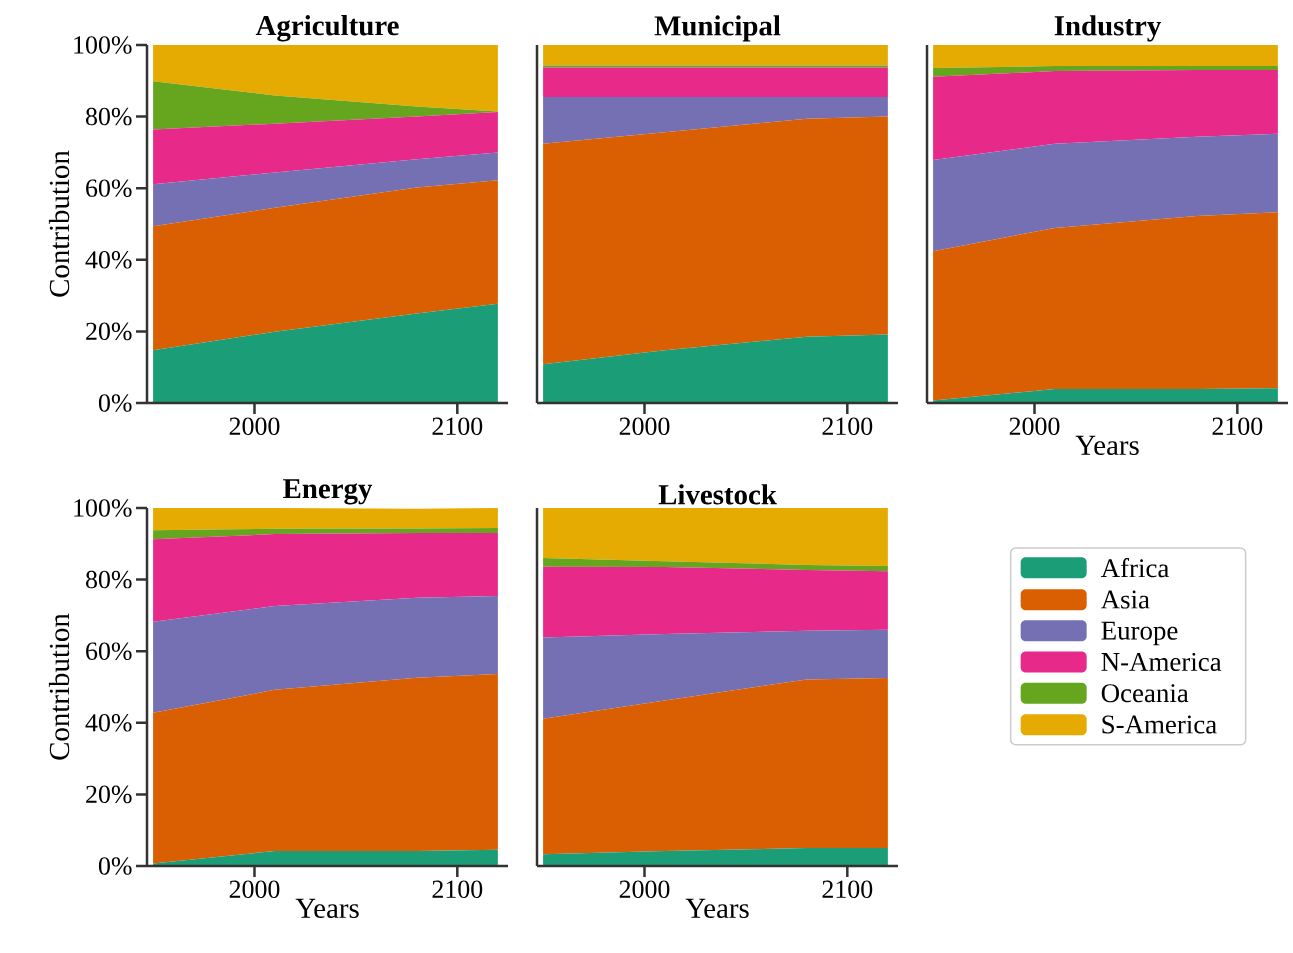  What do you see at coordinates (1161, 661) in the screenshot?
I see `legend-label: N-America` at bounding box center [1161, 661].